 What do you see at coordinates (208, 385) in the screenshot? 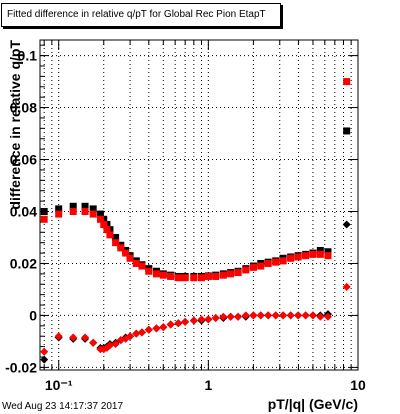
I see `x-tick-label: 1` at bounding box center [208, 385].